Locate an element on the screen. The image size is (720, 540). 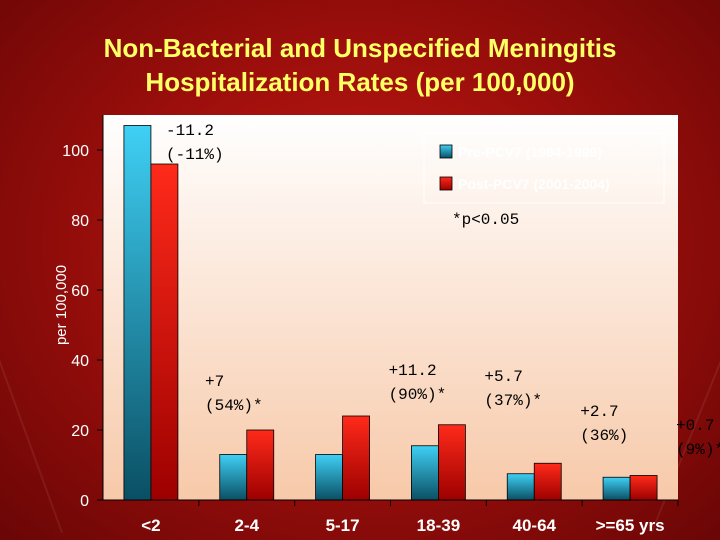
x-axis-labels: <2 2-4 5-17 18-39 40-64 >=65 yrs is located at coordinates (410, 517).